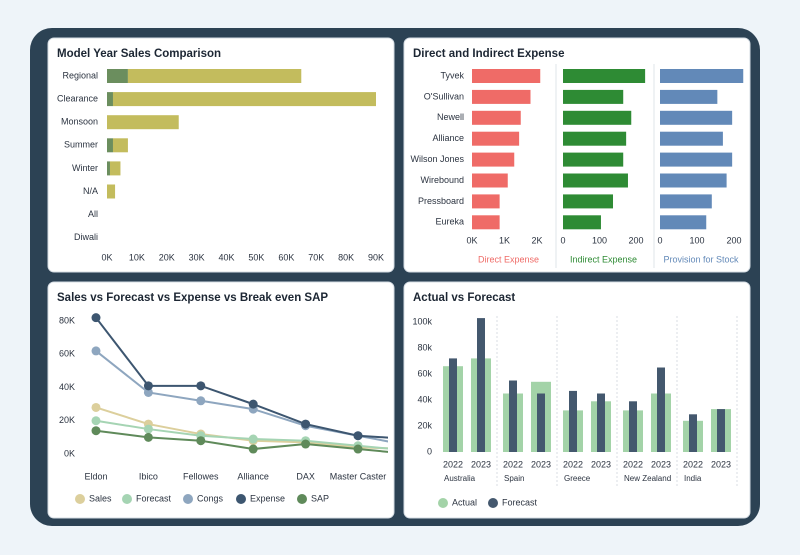  What do you see at coordinates (536, 240) in the screenshot?
I see `x-tick-label: 2K` at bounding box center [536, 240].